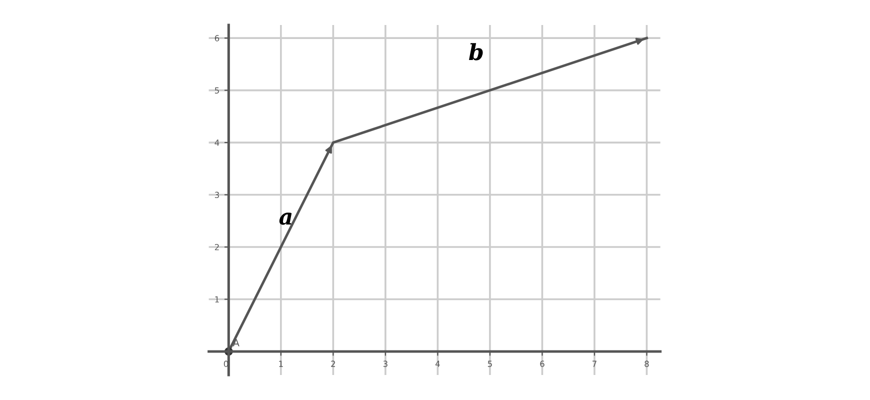 This screenshot has width=870, height=400. Describe the element at coordinates (490, 363) in the screenshot. I see `x-tick-label: 5` at that location.